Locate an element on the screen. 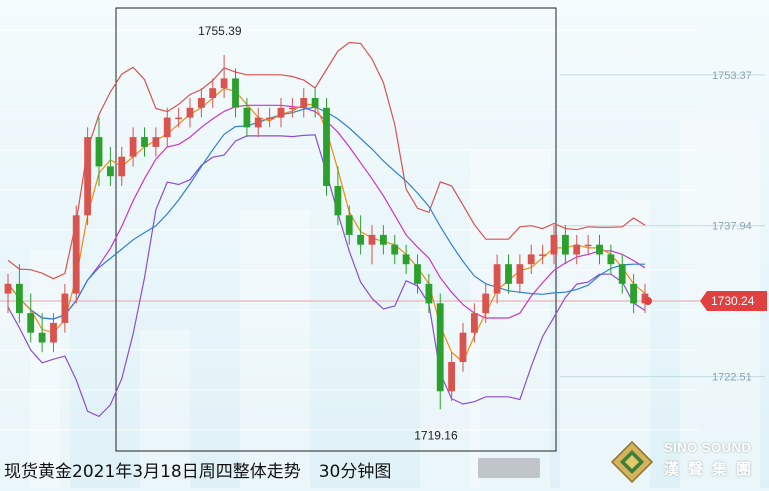  current-price-dot is located at coordinates (648, 300).